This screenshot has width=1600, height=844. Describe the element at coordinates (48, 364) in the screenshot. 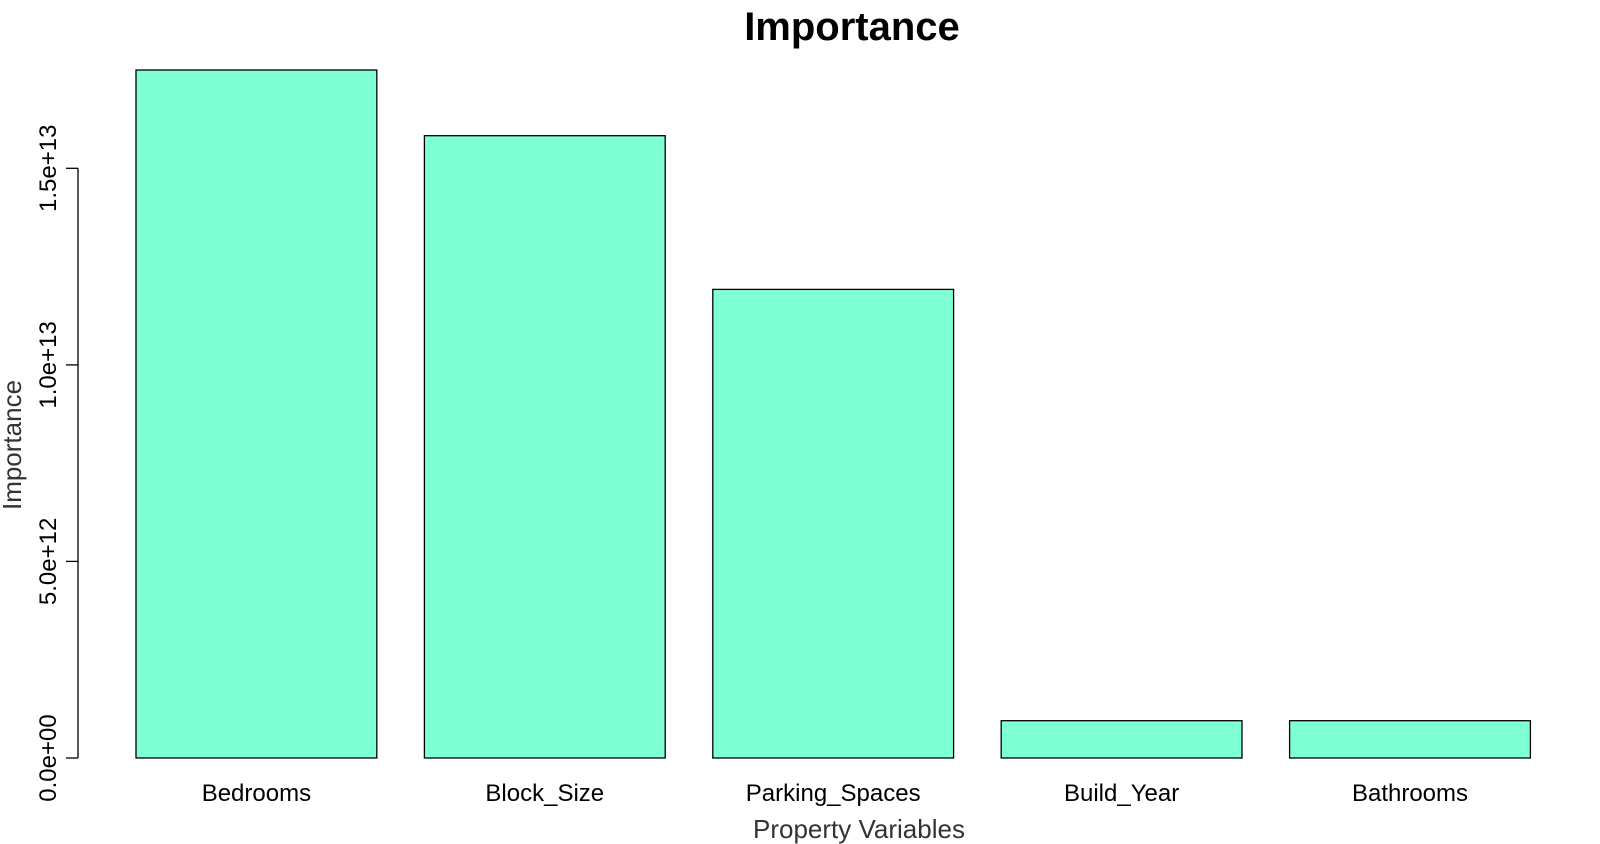

I see `y-tick-label: 1.0e+13` at that location.